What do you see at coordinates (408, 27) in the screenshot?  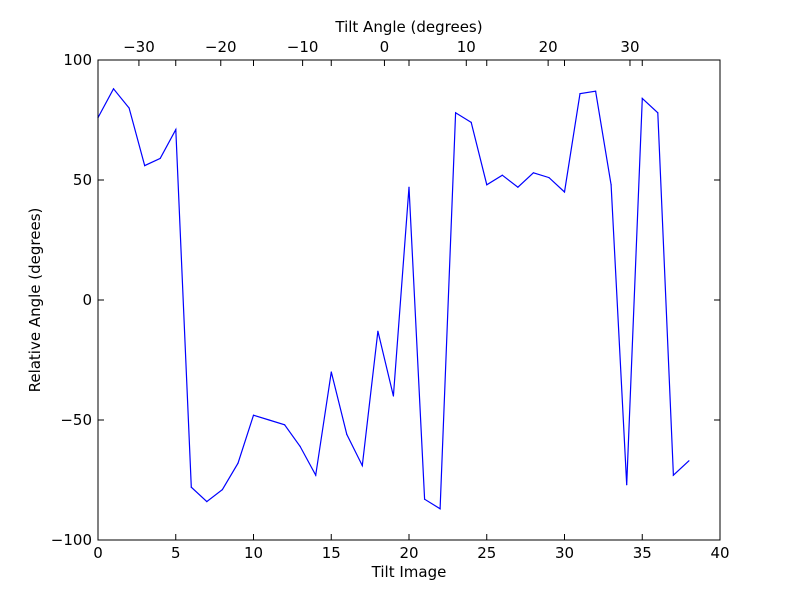 I see `top-x-axis-label: Tilt Angle (degrees)` at bounding box center [408, 27].